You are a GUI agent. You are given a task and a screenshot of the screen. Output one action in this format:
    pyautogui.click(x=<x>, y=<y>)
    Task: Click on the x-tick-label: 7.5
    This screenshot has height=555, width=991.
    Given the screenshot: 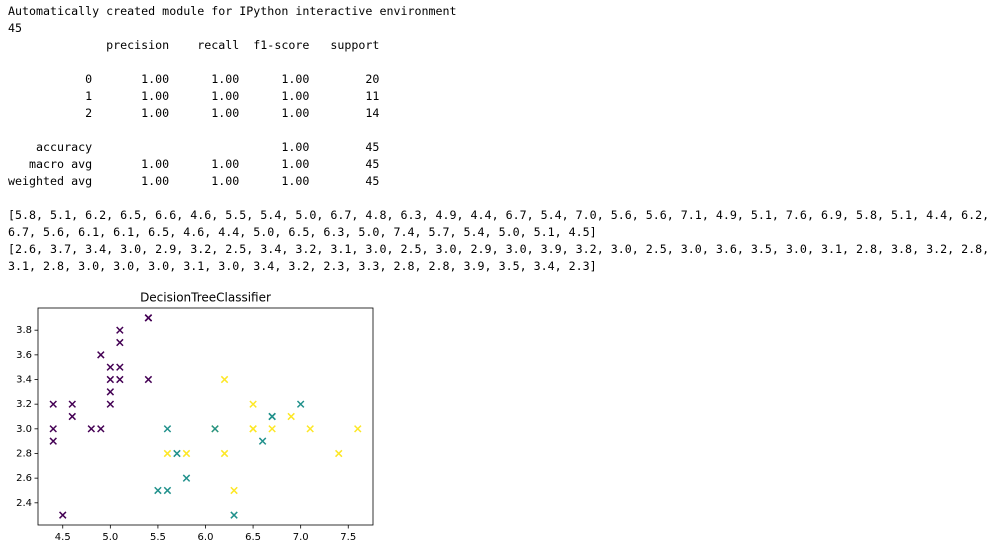 What is the action you would take?
    pyautogui.click(x=348, y=537)
    